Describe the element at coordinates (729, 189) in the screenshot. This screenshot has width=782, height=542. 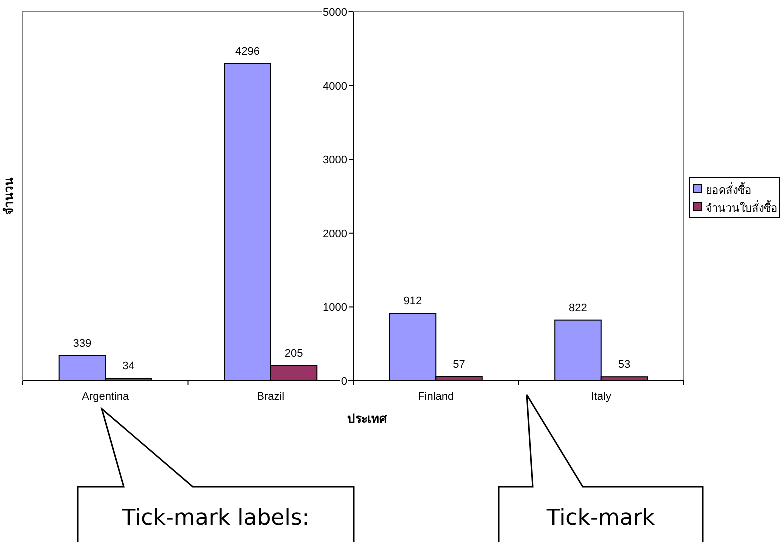
I see `legend-label: ยอดสั่งซื้อ` at that location.